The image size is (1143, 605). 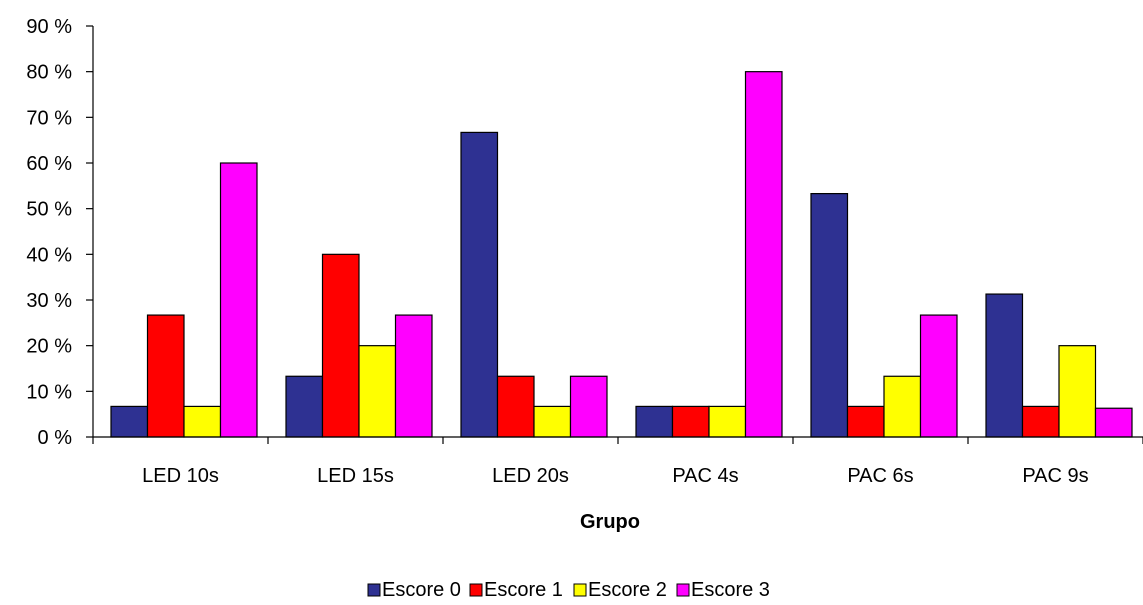 I want to click on bar-escore-0-pac-6s, so click(x=829, y=315).